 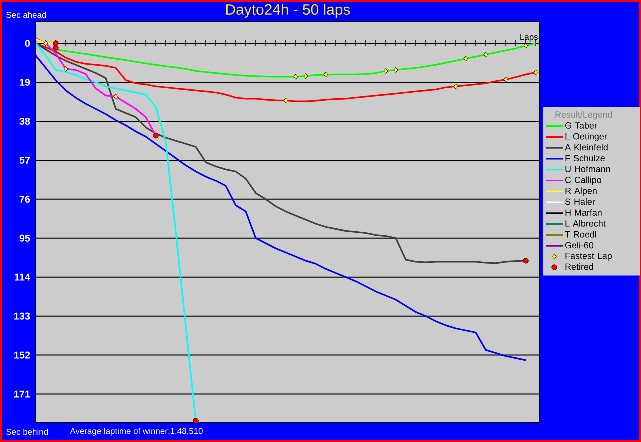 I want to click on legend-label: A Kleinfeld, so click(x=586, y=147).